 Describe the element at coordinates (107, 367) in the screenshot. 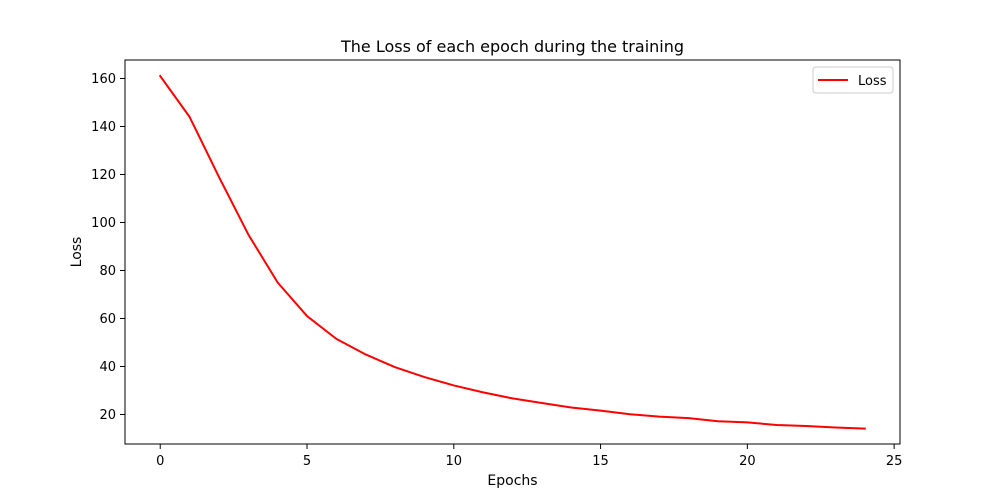

I see `y-tick-label: 40` at that location.